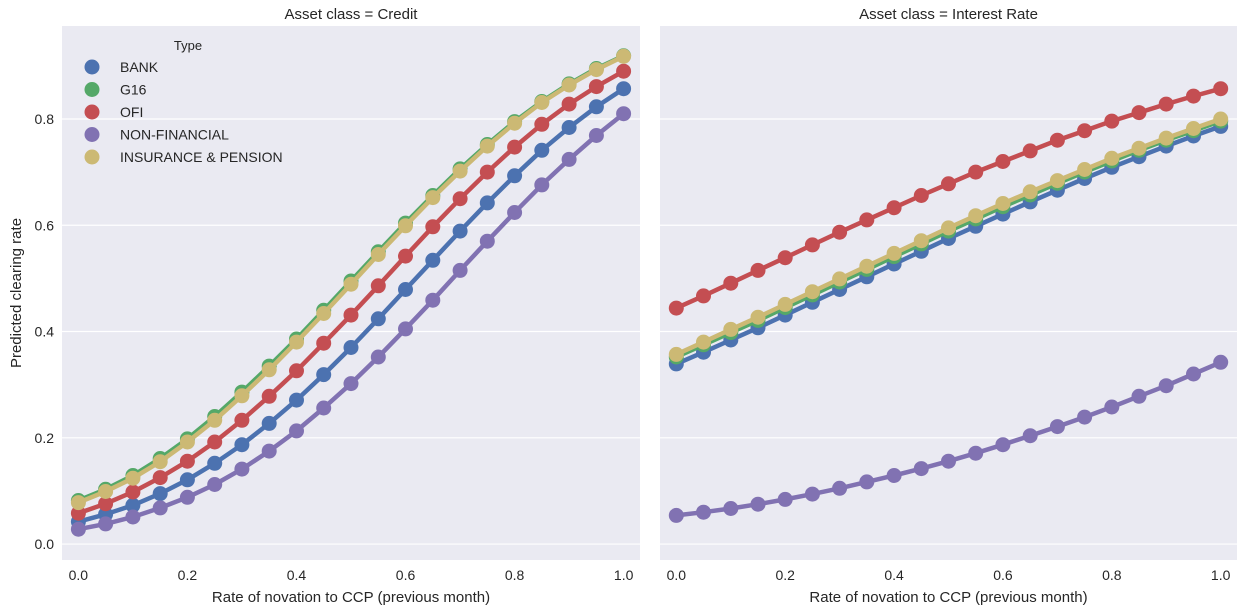  What do you see at coordinates (174, 135) in the screenshot?
I see `legend-entry: NON-FINANCIAL` at bounding box center [174, 135].